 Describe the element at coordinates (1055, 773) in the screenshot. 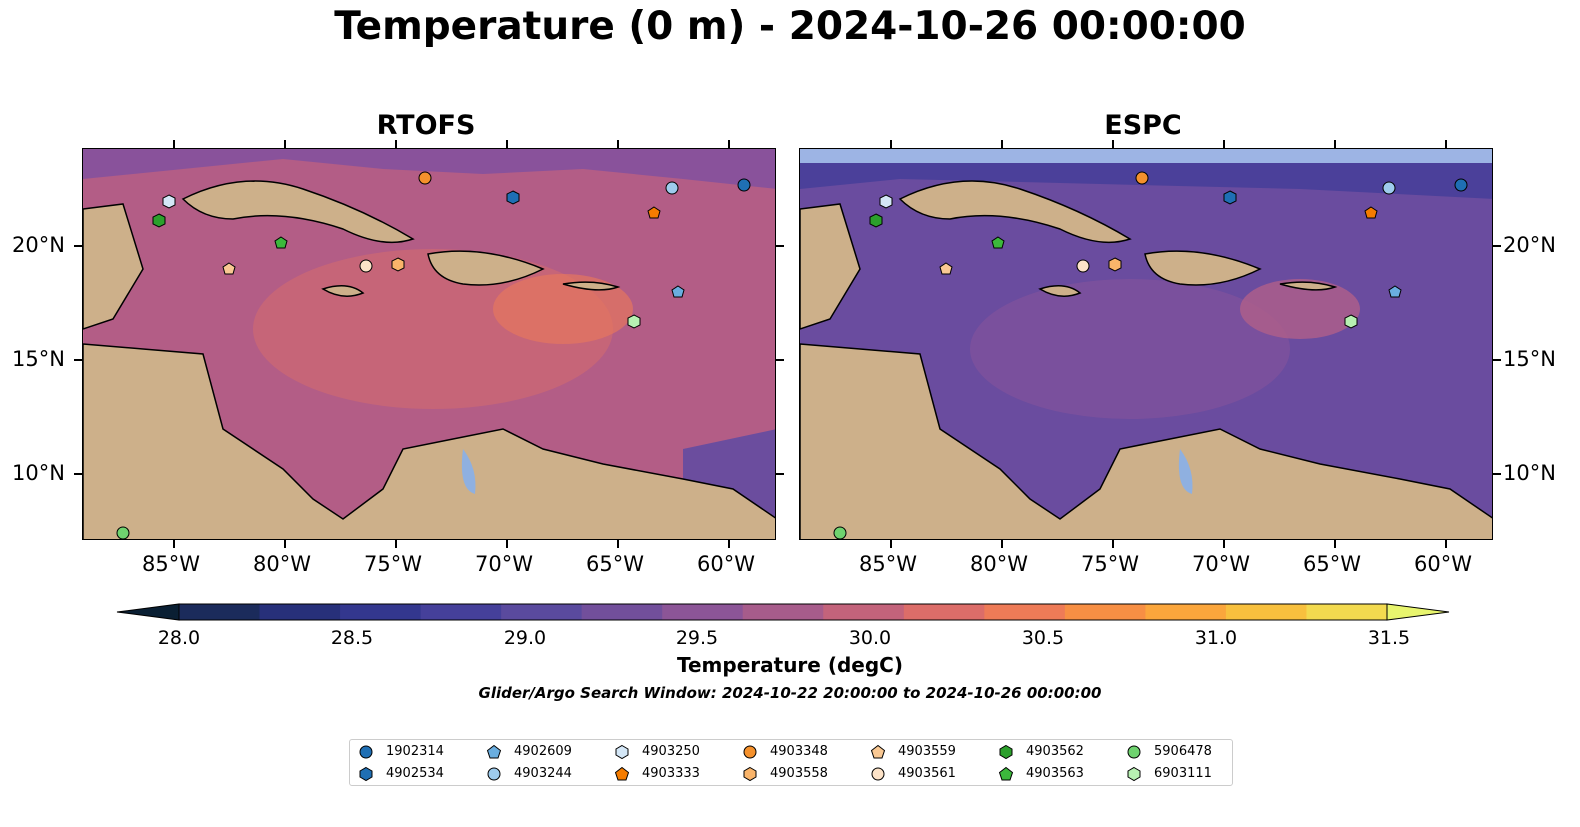

I see `legend-label: 4903563` at that location.